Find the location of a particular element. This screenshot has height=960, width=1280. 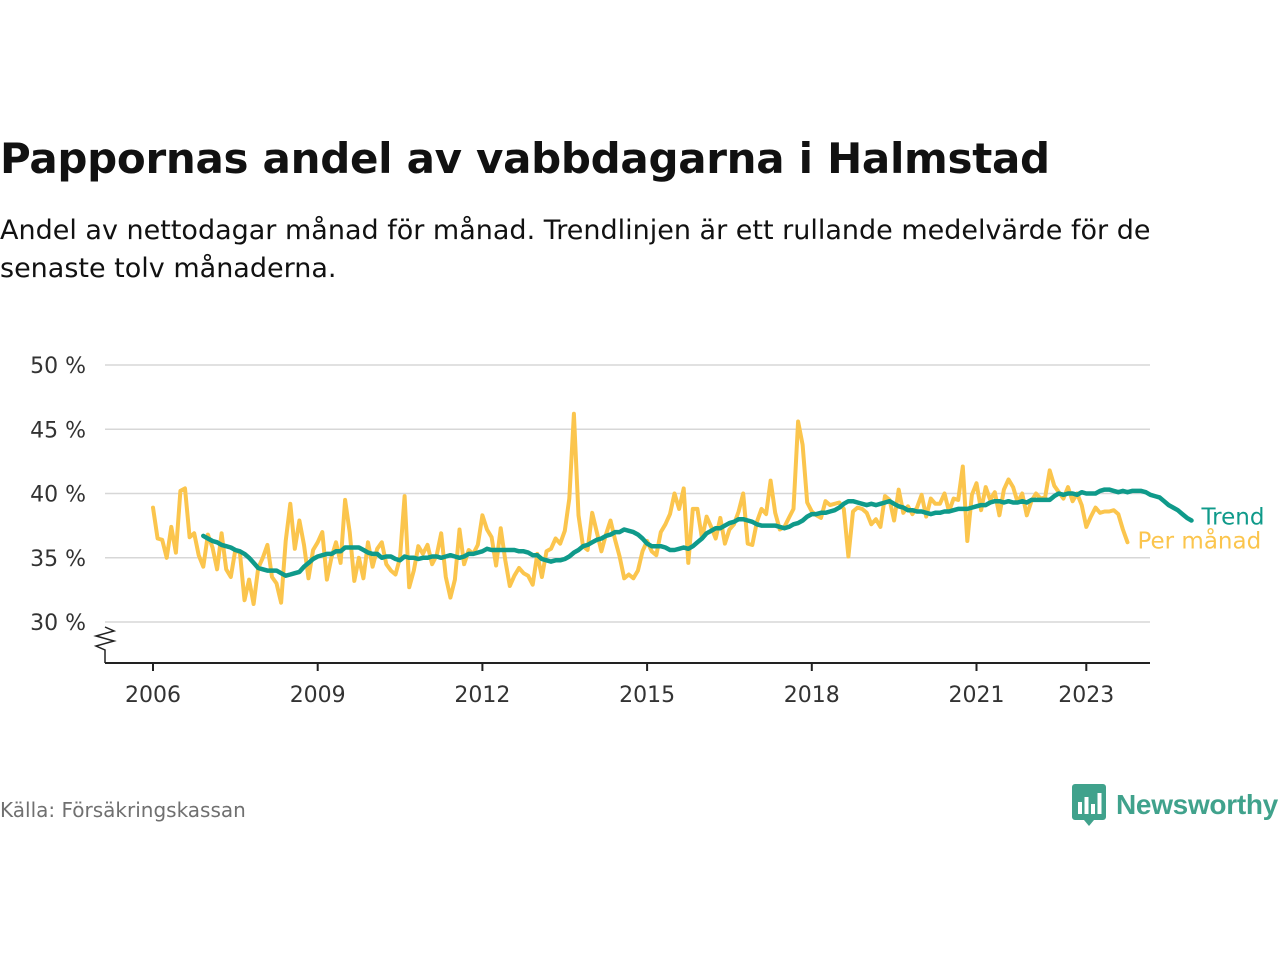

y-tick-label: 30 % is located at coordinates (58, 623).